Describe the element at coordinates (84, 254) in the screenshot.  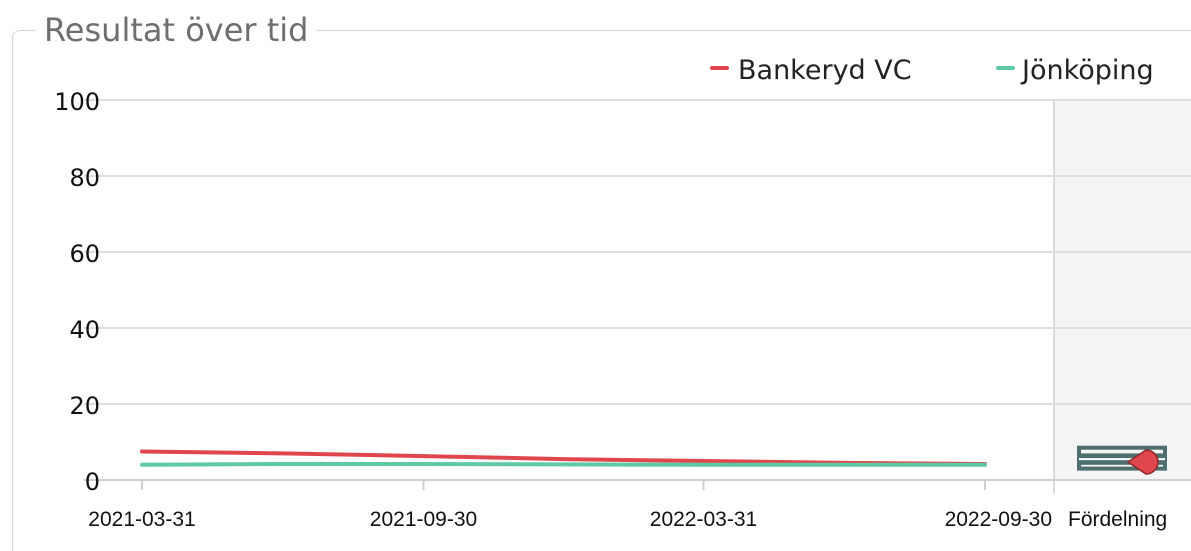
I see `y-tick-label: 60` at that location.